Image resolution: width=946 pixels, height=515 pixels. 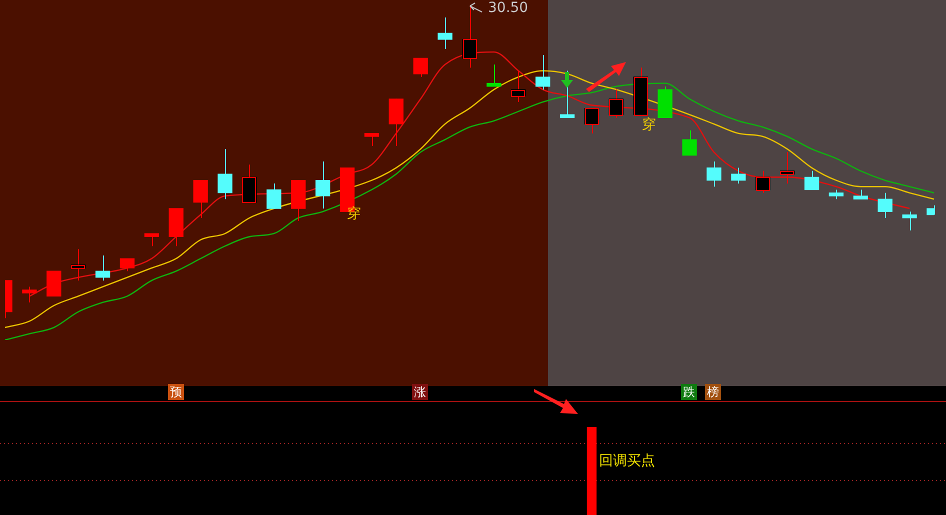 I want to click on text: 跌, so click(x=689, y=392).